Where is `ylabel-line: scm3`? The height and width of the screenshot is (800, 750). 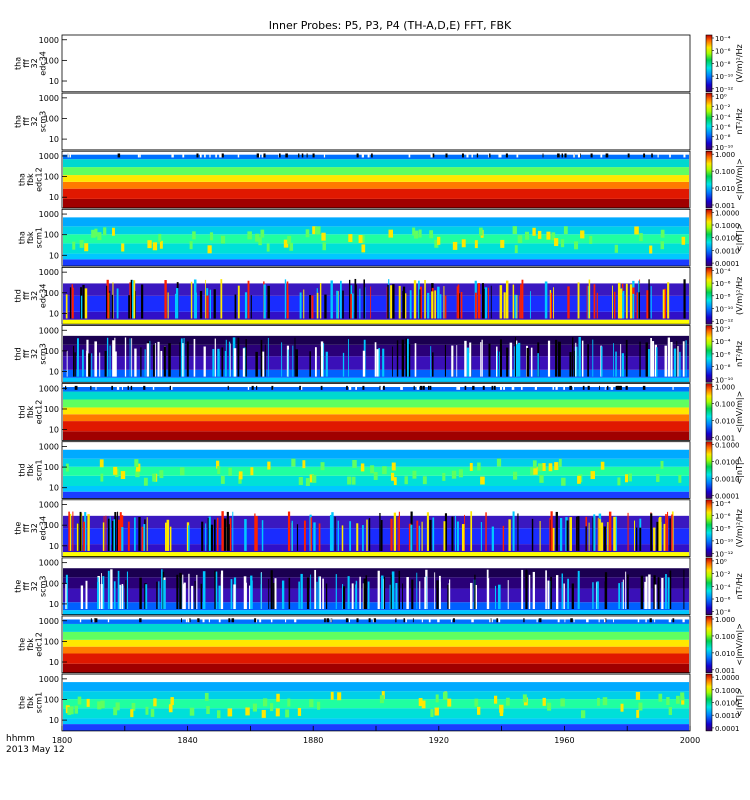 ylabel-line: scm3 is located at coordinates (43, 353).